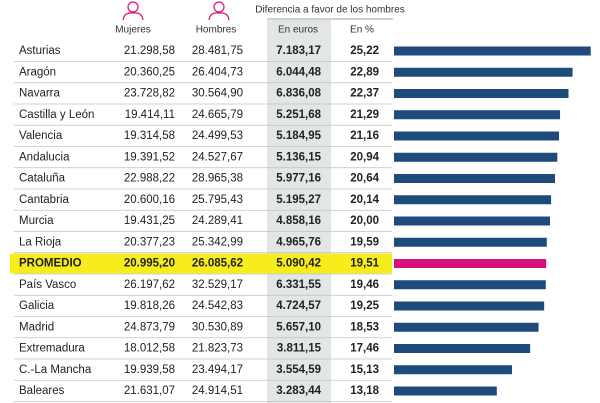  Describe the element at coordinates (133, 11) in the screenshot. I see `female-icon` at that location.